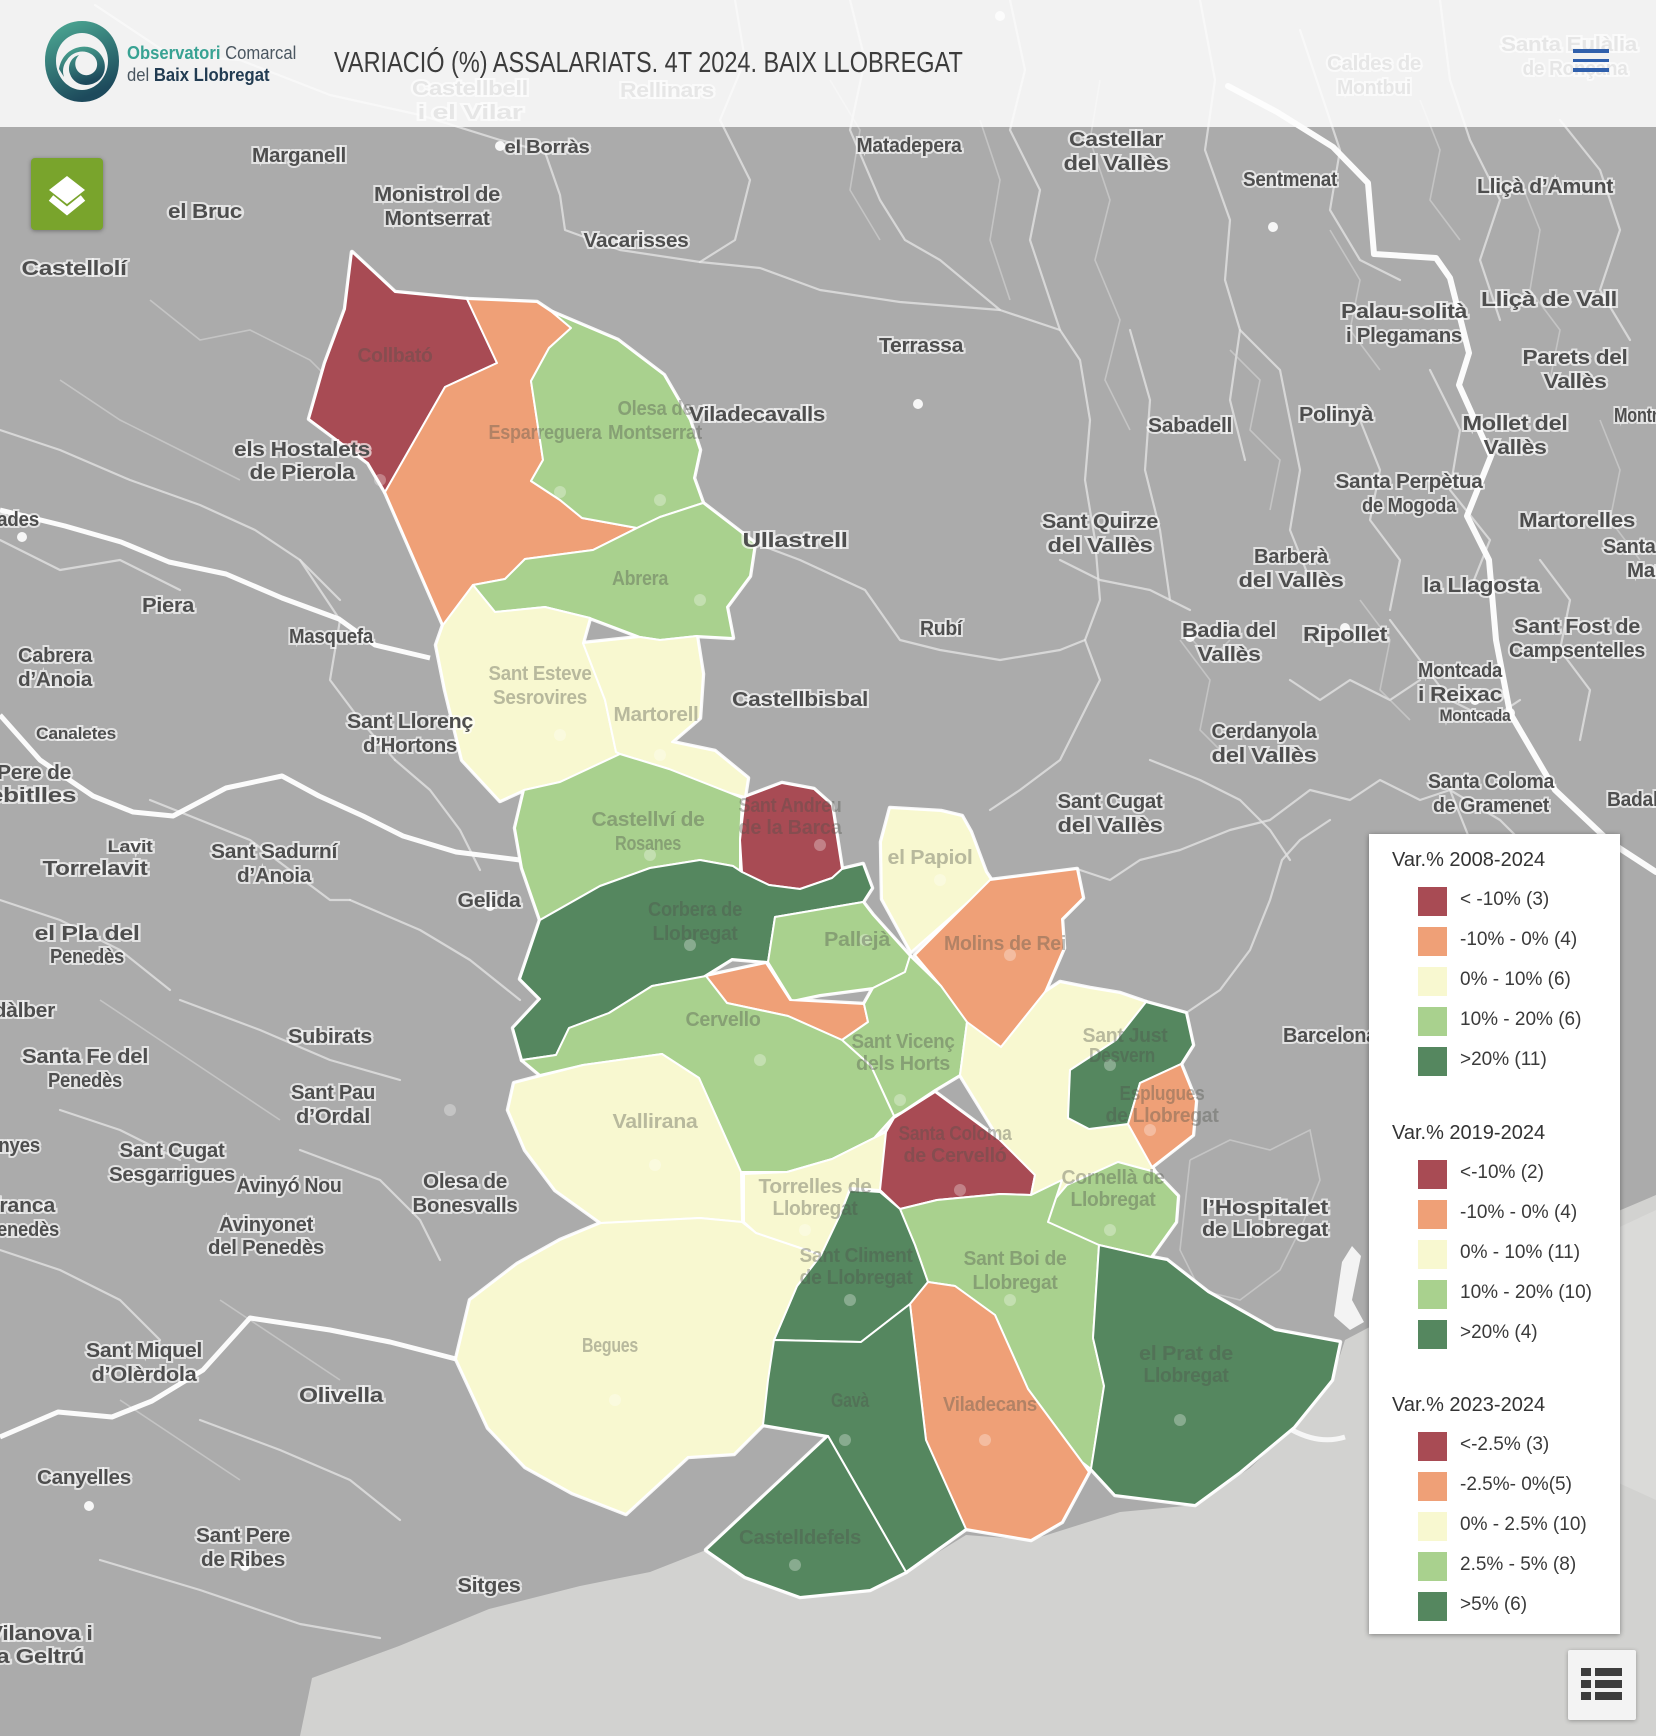 The width and height of the screenshot is (1656, 1736). I want to click on svg-text: Esplugues, so click(1162, 1094).